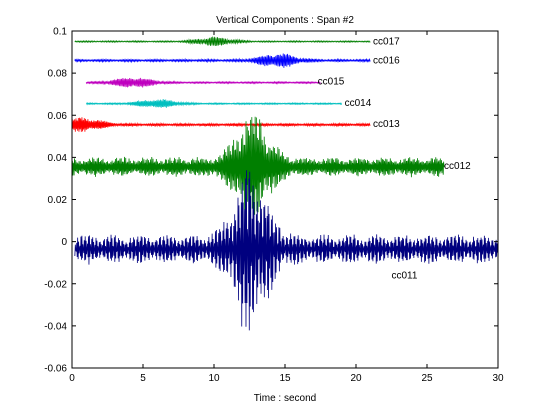  What do you see at coordinates (60, 32) in the screenshot?
I see `y-tick-label: 0.1` at bounding box center [60, 32].